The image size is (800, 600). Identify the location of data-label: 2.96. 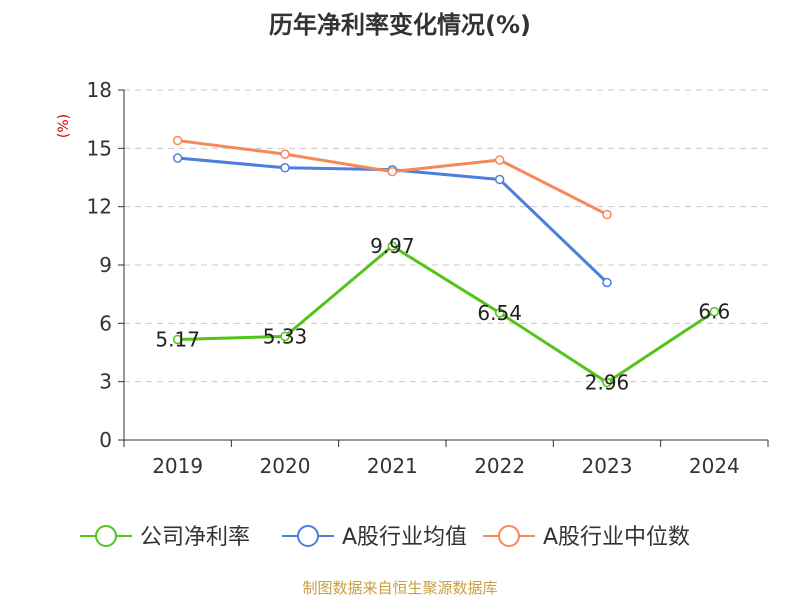
(607, 382).